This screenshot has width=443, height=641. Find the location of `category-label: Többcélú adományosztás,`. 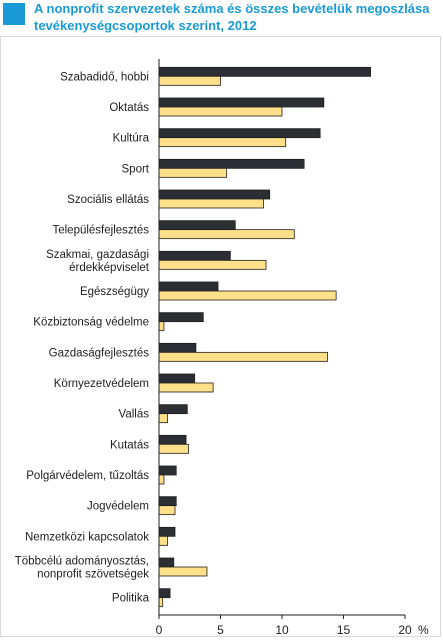

category-label: Többcélú adományosztás, is located at coordinates (82, 562).